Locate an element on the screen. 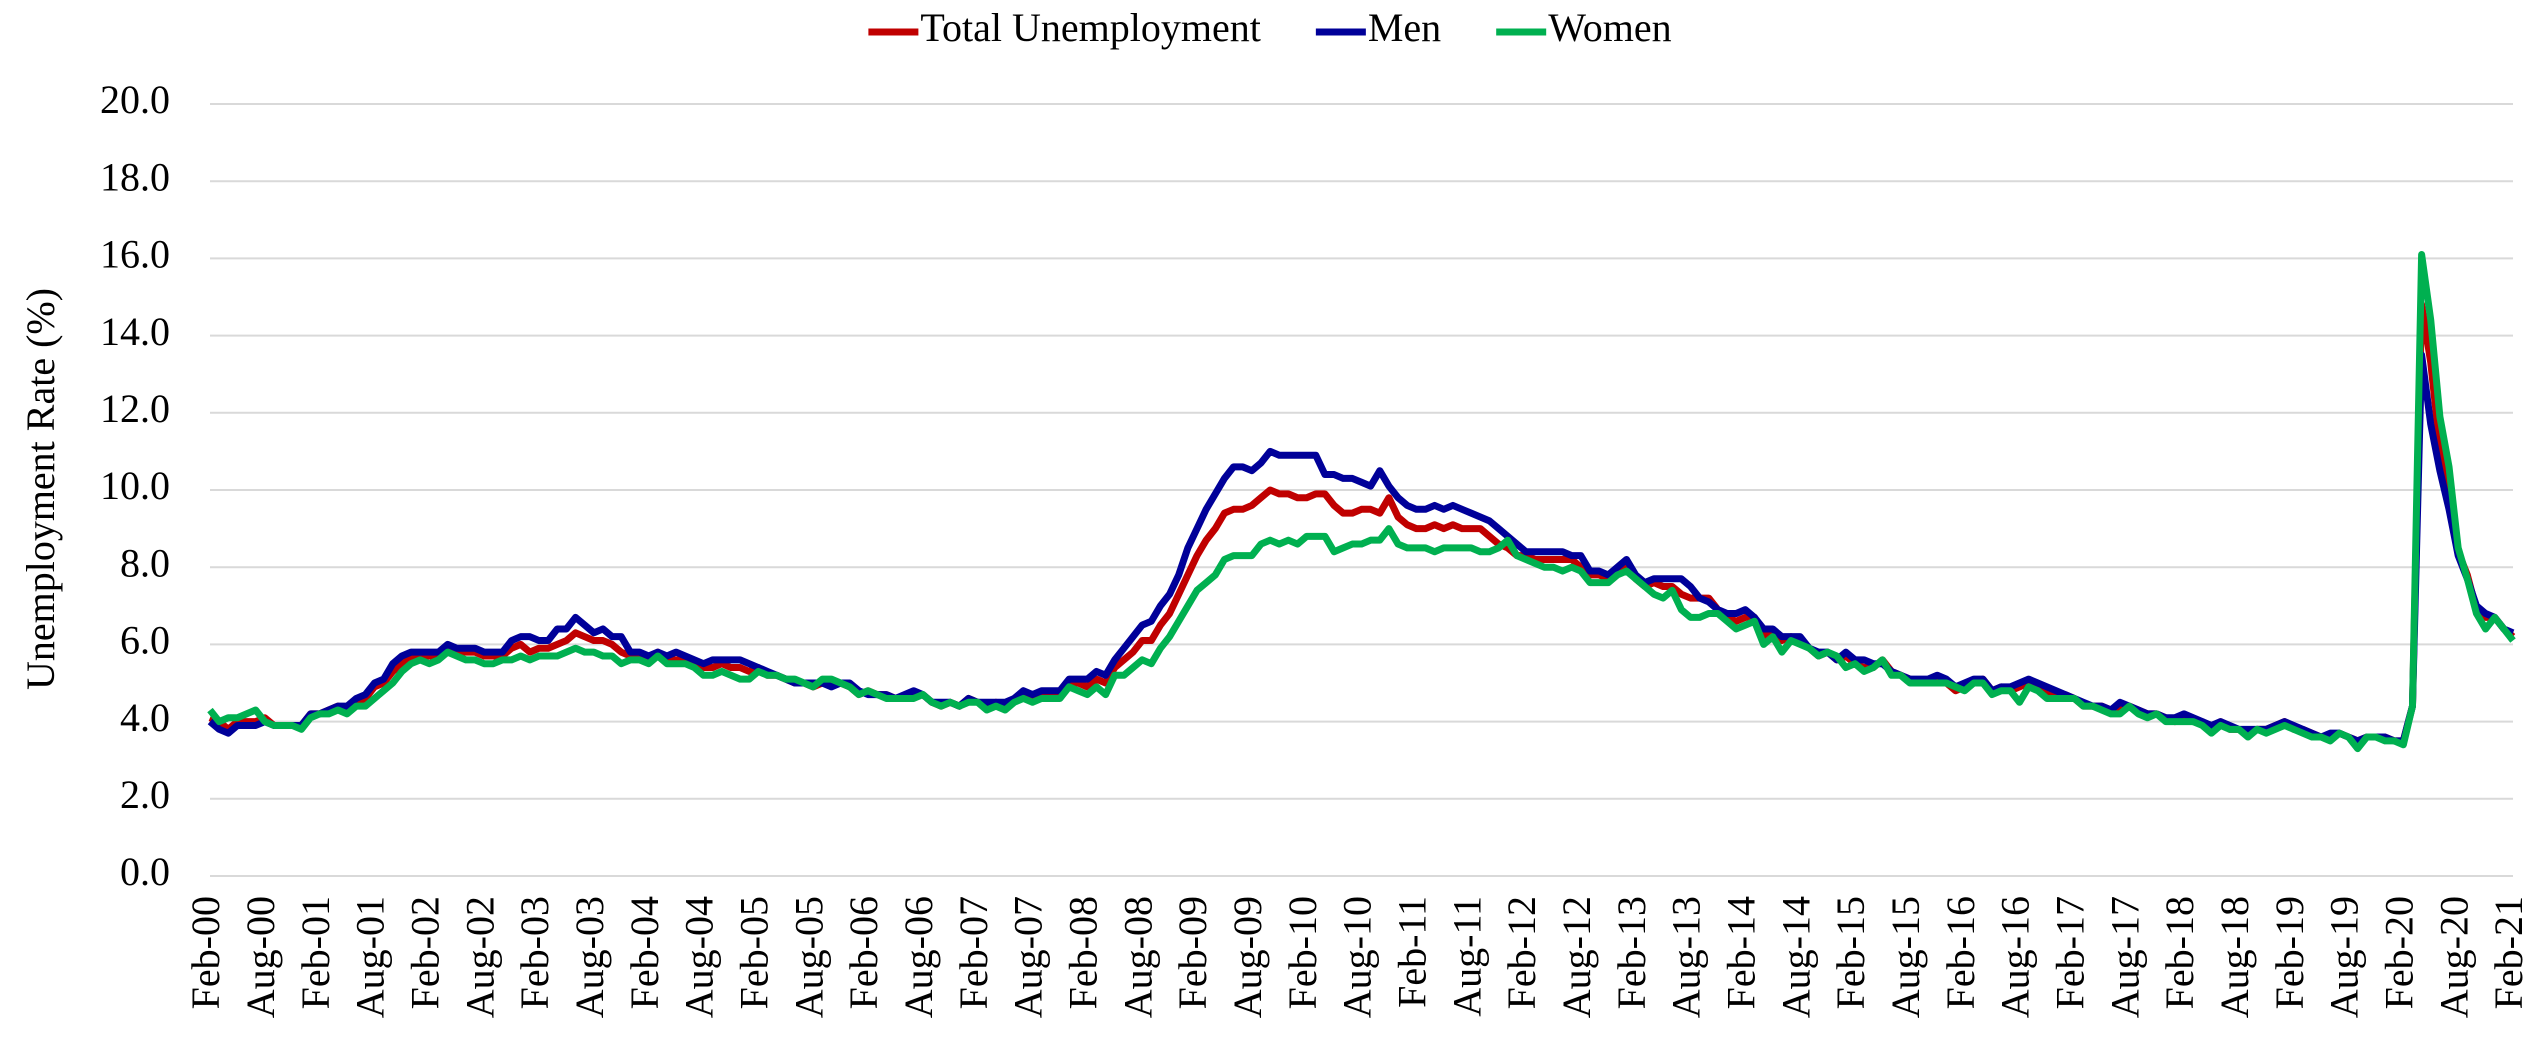 The height and width of the screenshot is (1061, 2539). x-tick-label: Feb-15 is located at coordinates (1850, 952).